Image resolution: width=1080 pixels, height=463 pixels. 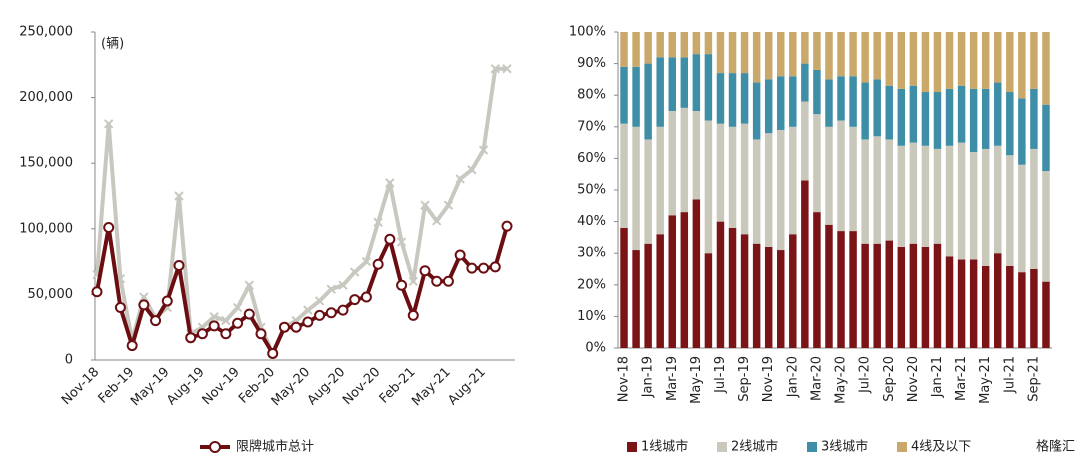 I want to click on y-tick-label: 60%, so click(x=591, y=158).